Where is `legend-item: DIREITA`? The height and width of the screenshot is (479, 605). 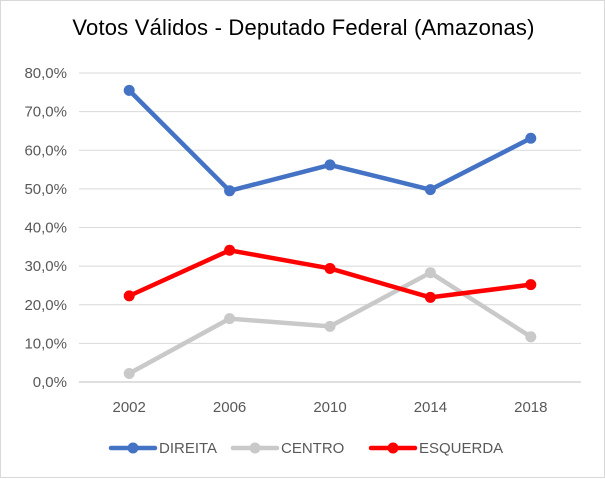
legend-item: DIREITA is located at coordinates (162, 448).